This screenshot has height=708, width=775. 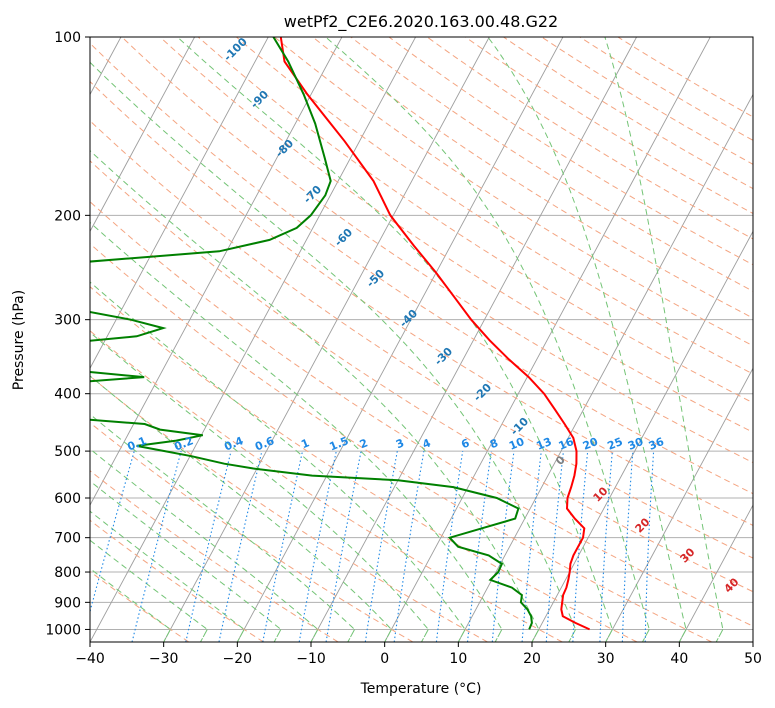 What do you see at coordinates (67, 539) in the screenshot?
I see `y-tick-label: 700` at bounding box center [67, 539].